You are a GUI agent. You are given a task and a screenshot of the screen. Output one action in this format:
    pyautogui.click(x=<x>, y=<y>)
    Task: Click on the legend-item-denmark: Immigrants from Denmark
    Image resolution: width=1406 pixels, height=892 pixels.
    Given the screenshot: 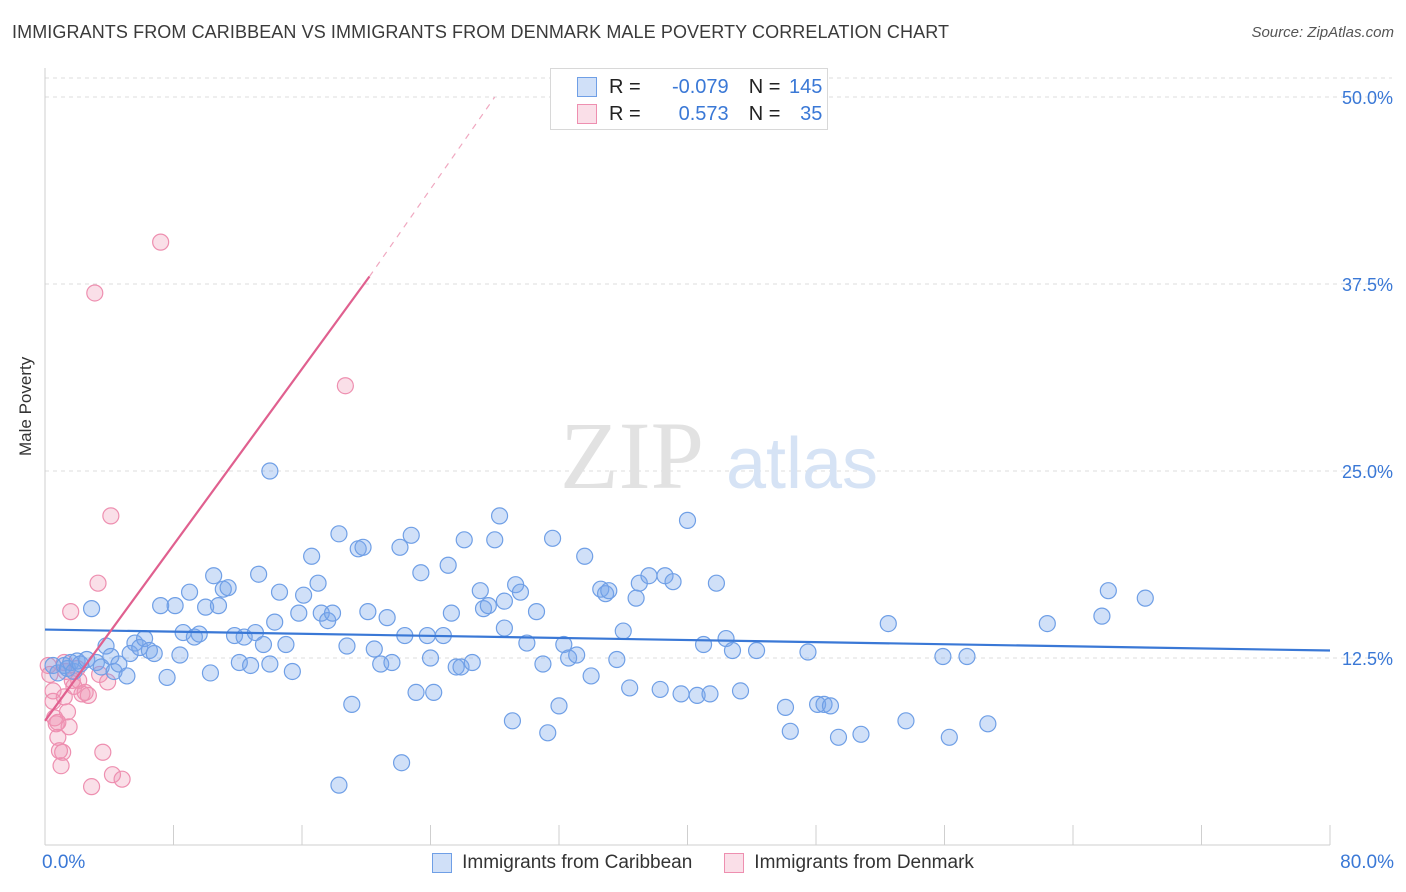 What is the action you would take?
    pyautogui.click(x=849, y=863)
    